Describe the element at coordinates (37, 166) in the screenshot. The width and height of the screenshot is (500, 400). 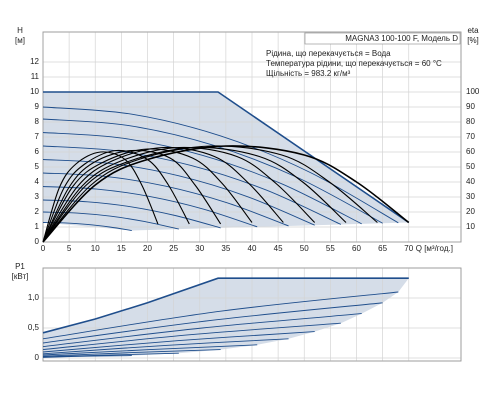
I see `y-tick-label: 5` at that location.